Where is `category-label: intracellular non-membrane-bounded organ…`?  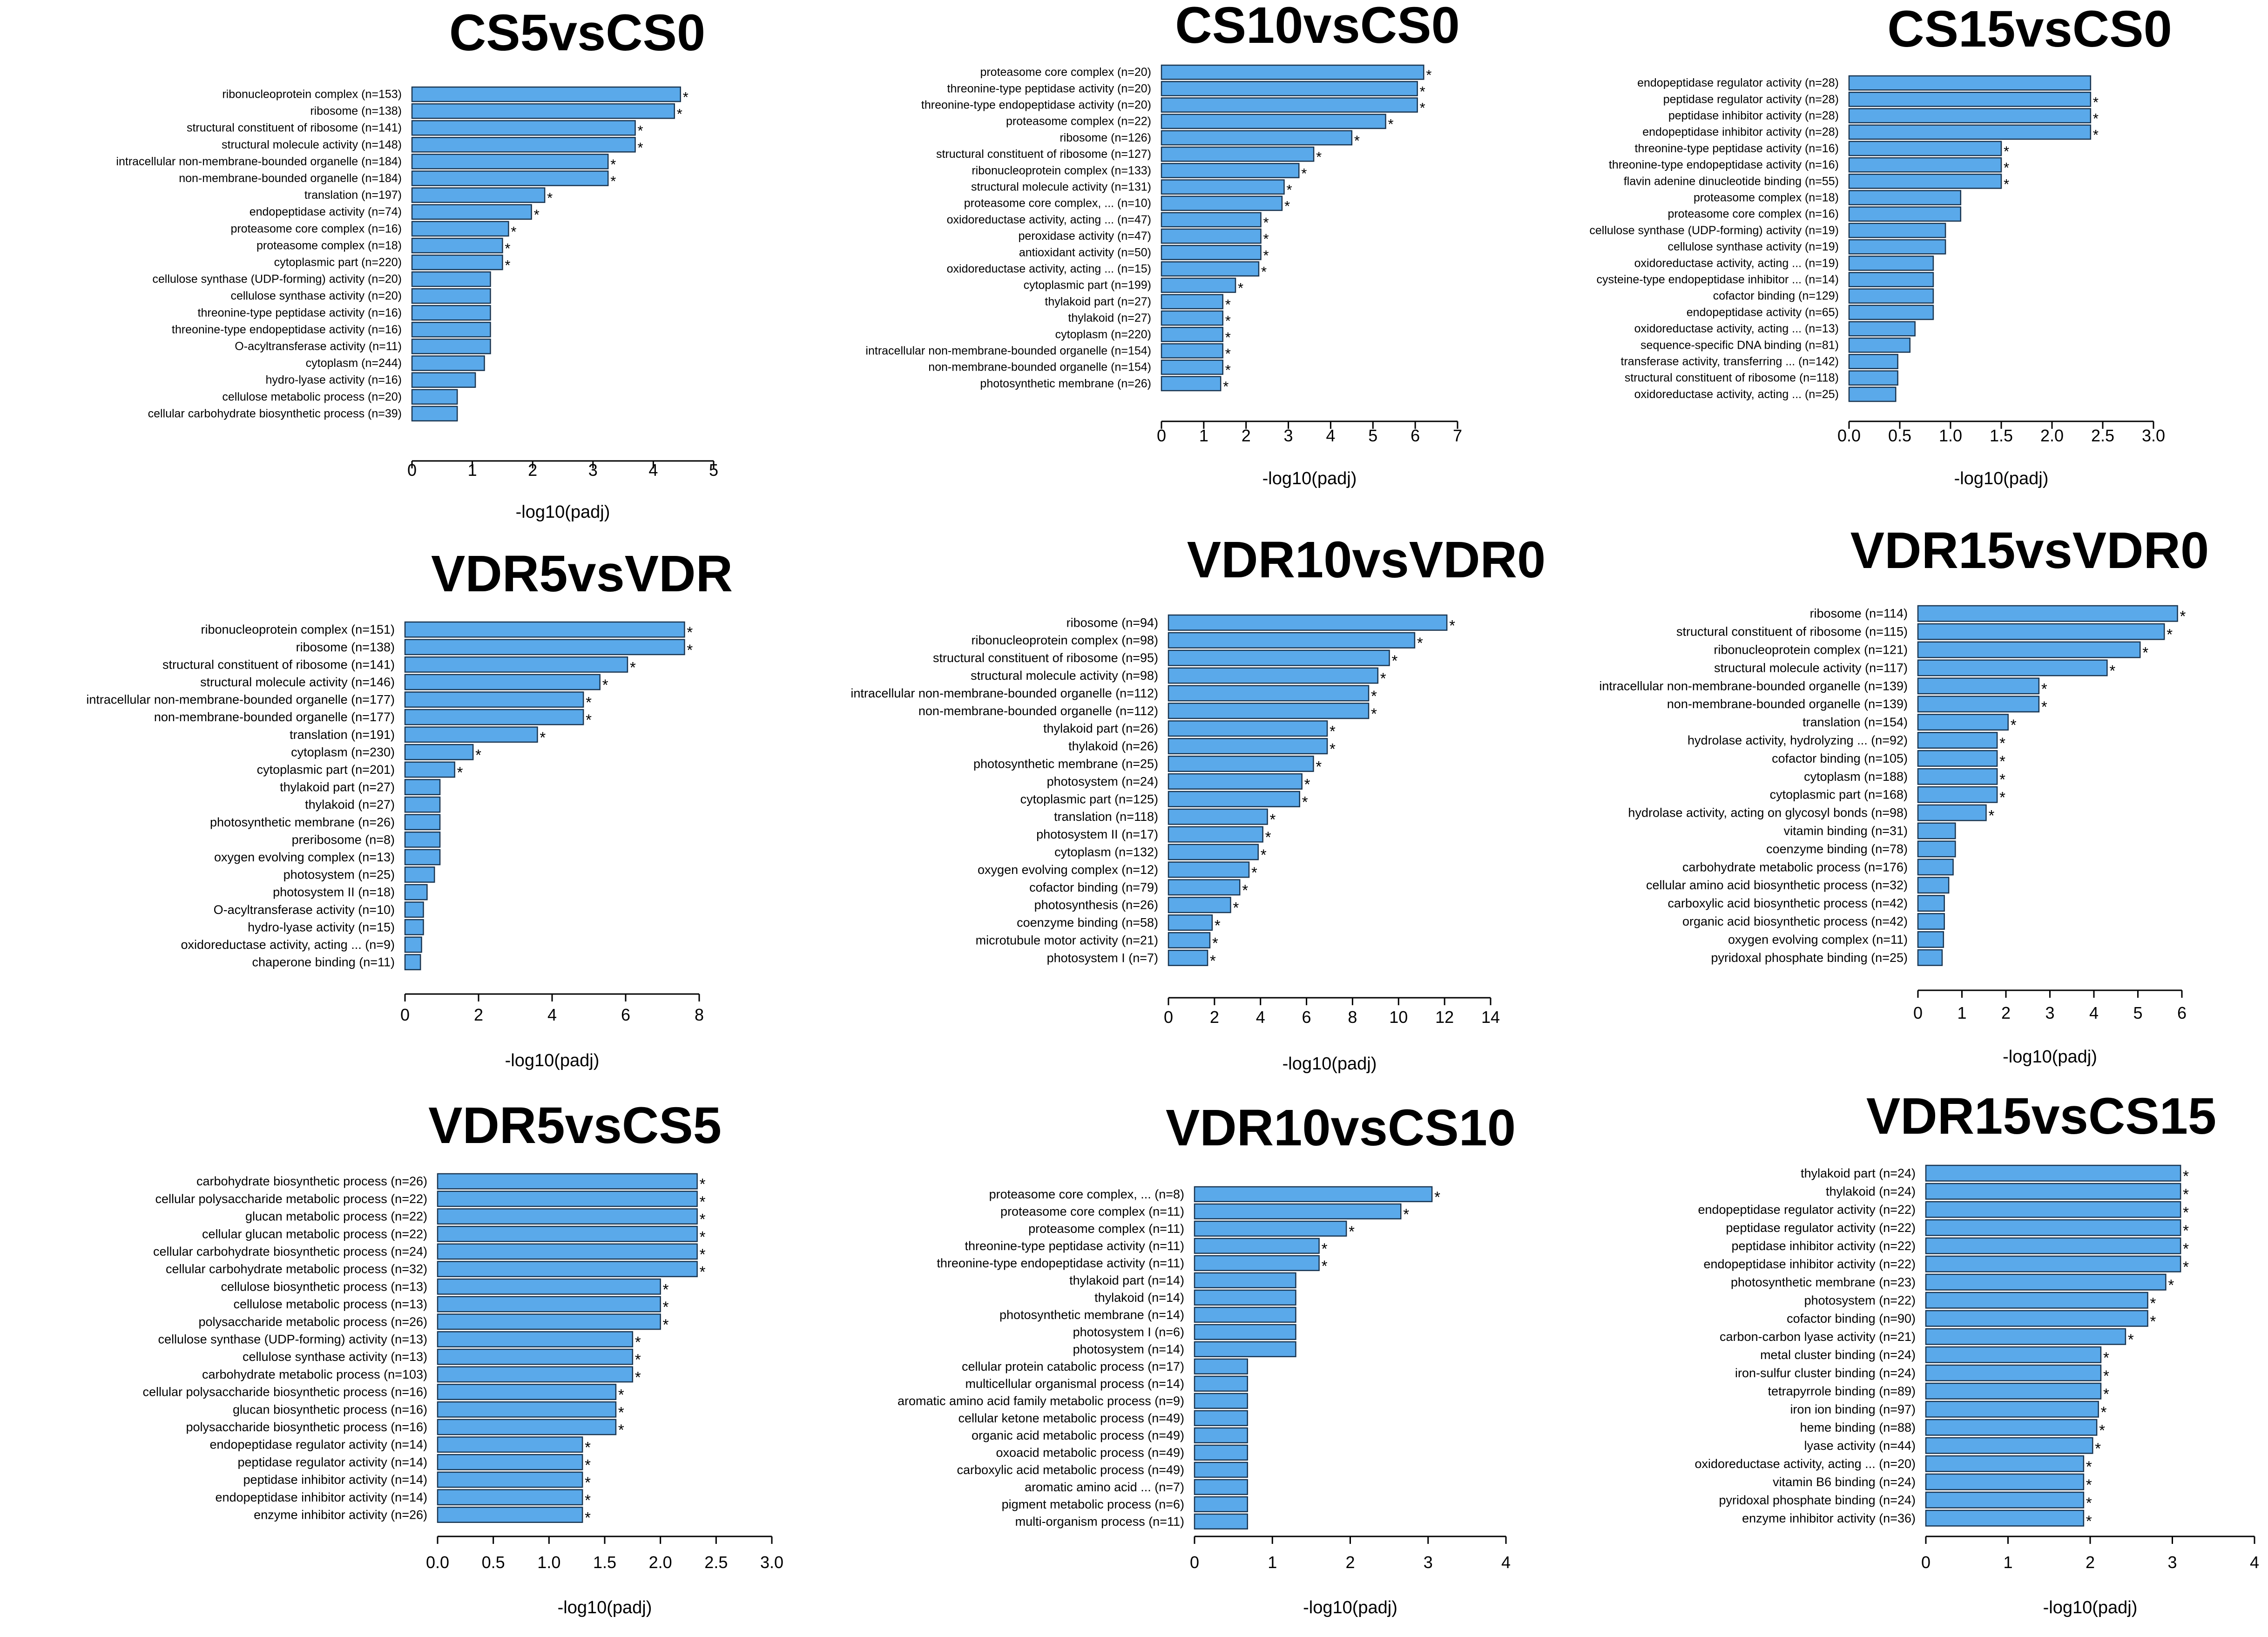
category-label: intracellular non-membrane-bounded organ… is located at coordinates (1754, 686).